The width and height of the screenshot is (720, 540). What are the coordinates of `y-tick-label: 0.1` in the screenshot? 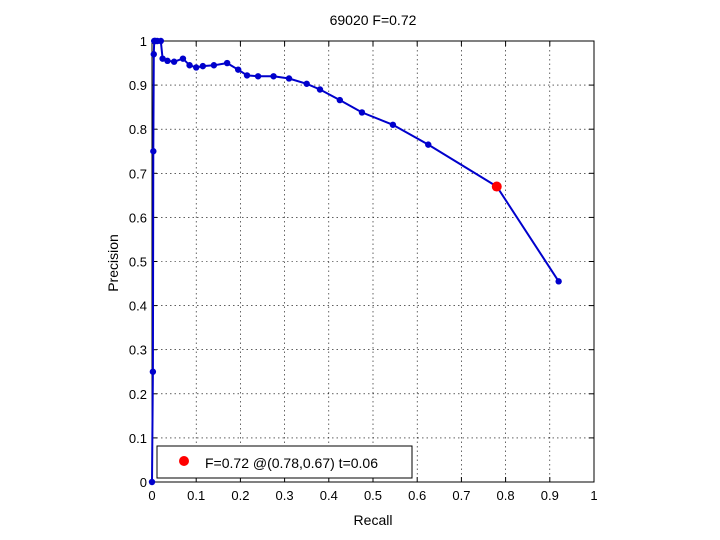 It's located at (138, 438).